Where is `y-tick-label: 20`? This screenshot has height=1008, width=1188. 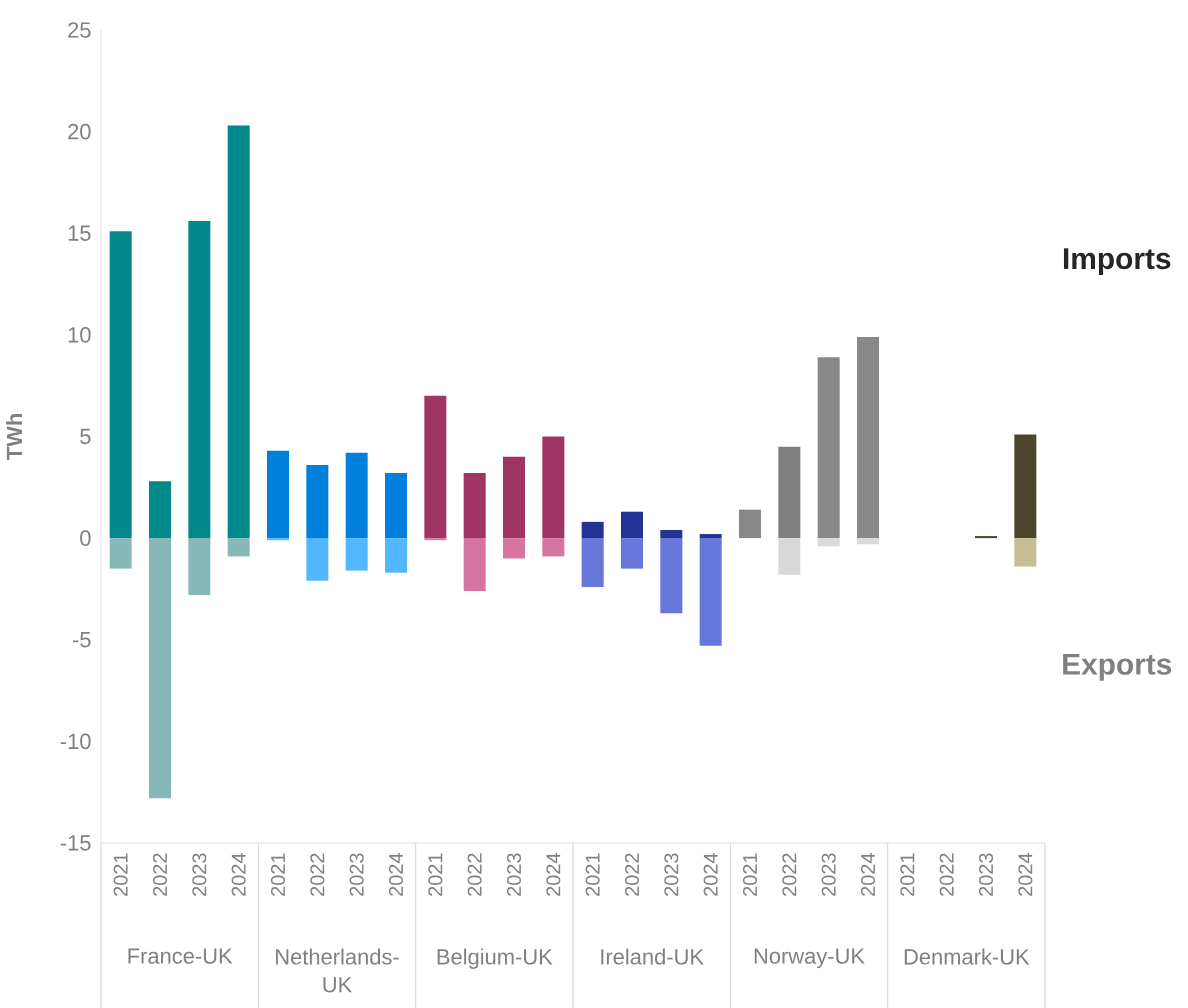 y-tick-label: 20 is located at coordinates (79, 131).